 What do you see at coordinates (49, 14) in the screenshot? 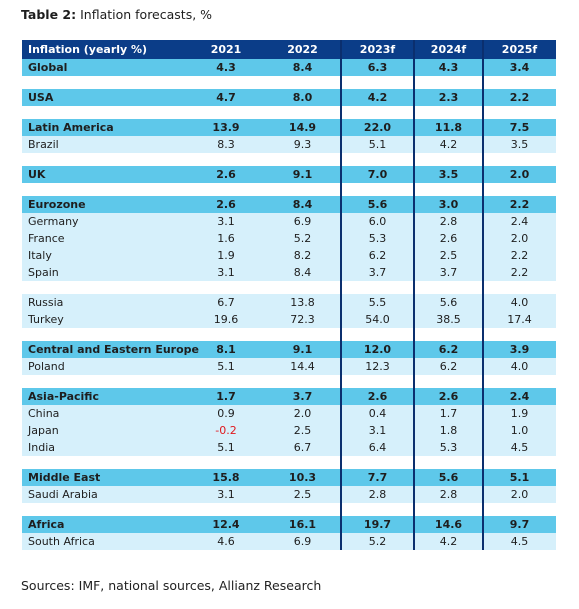
I see `table-title-label: Table 2:` at bounding box center [49, 14].